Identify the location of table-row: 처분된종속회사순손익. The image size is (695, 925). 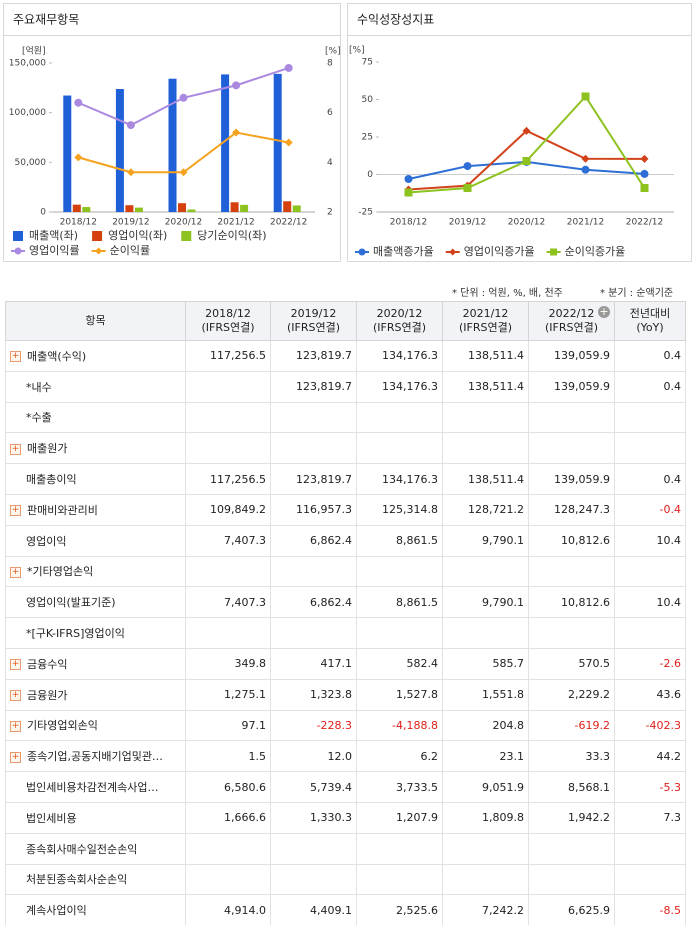
(345, 879).